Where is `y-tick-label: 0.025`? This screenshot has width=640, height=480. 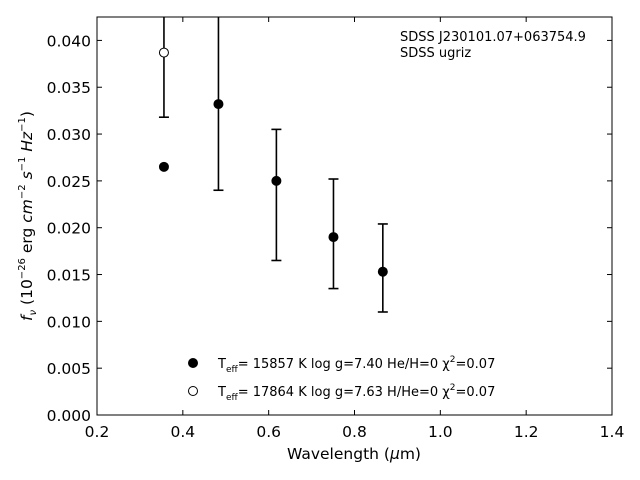 y-tick-label: 0.025 is located at coordinates (69, 182).